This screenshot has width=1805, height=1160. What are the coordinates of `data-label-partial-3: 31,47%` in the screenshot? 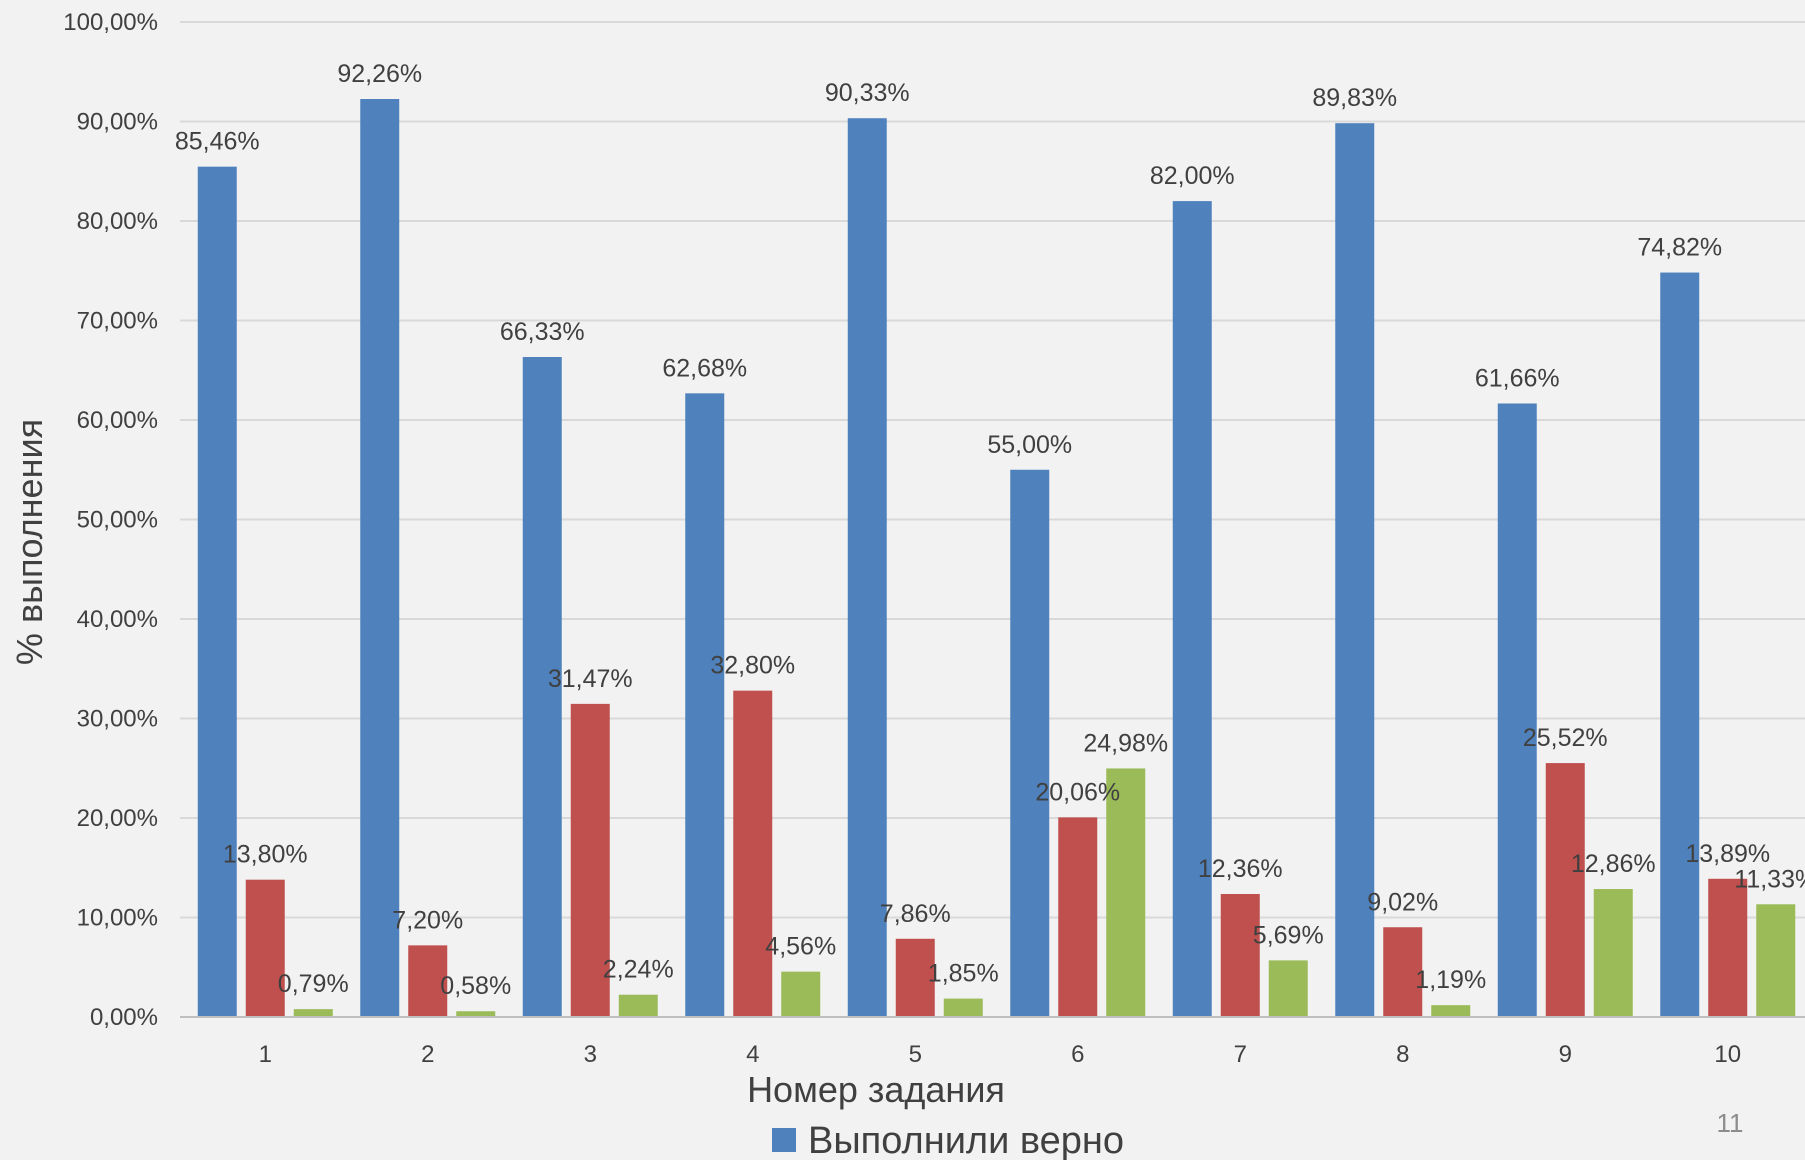 It's located at (590, 679).